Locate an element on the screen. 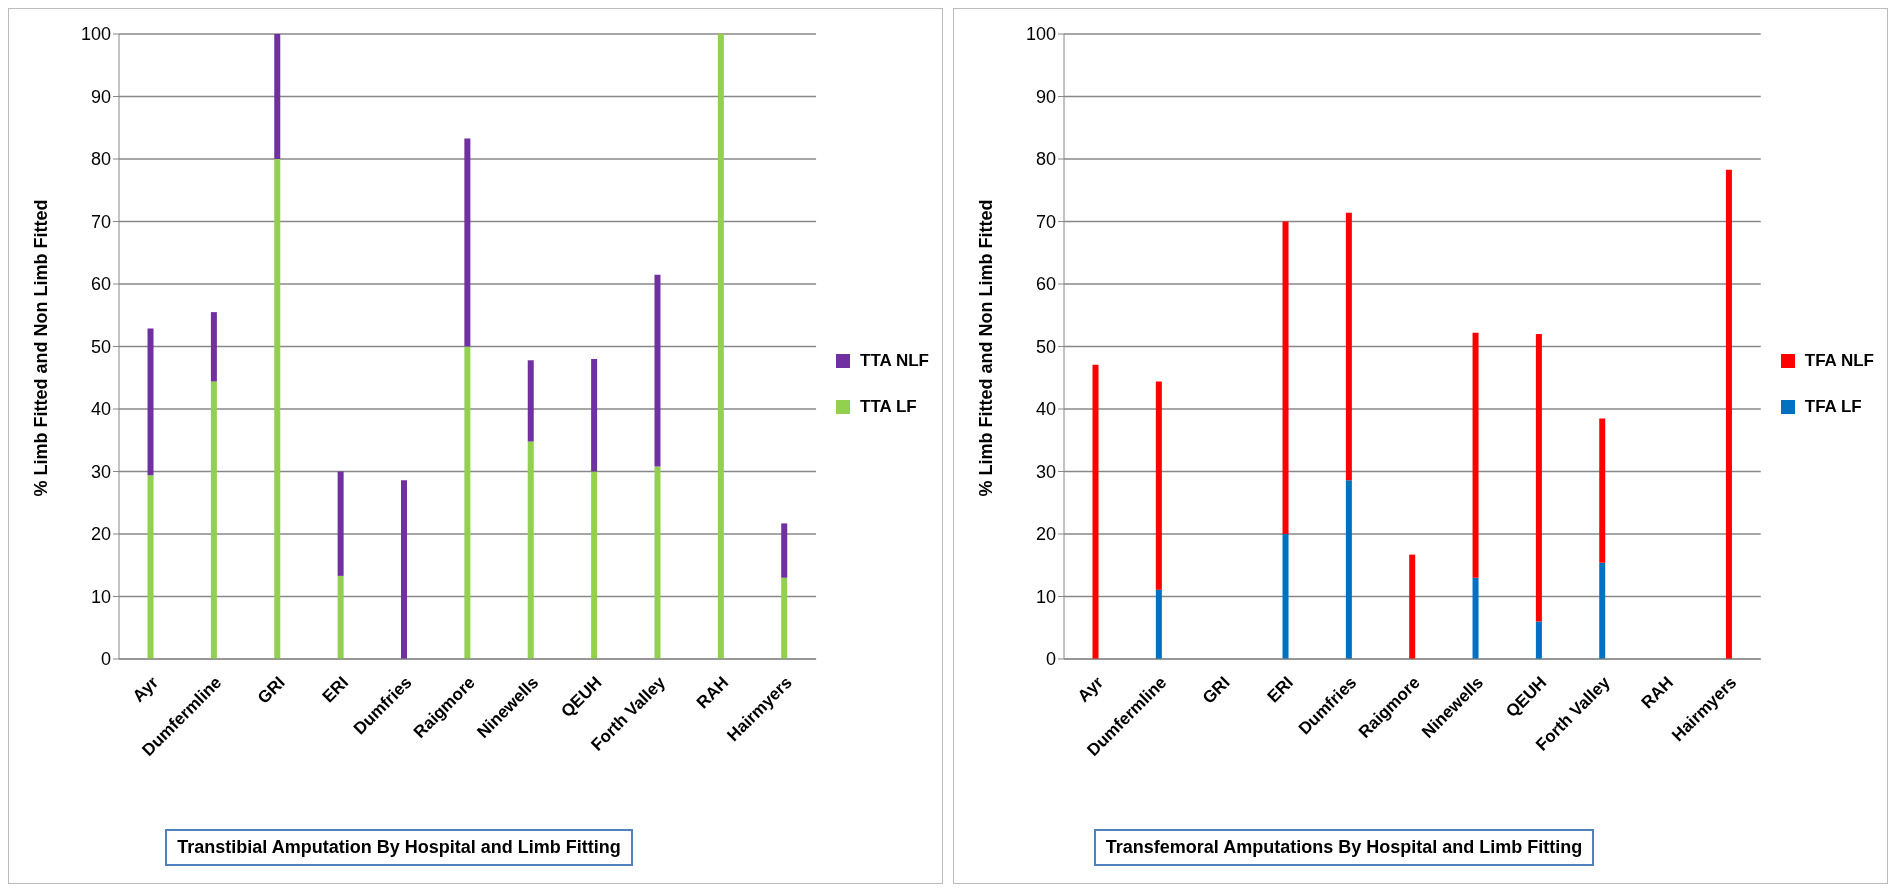 The image size is (1898, 894). legend-label: TTA LF is located at coordinates (888, 407).